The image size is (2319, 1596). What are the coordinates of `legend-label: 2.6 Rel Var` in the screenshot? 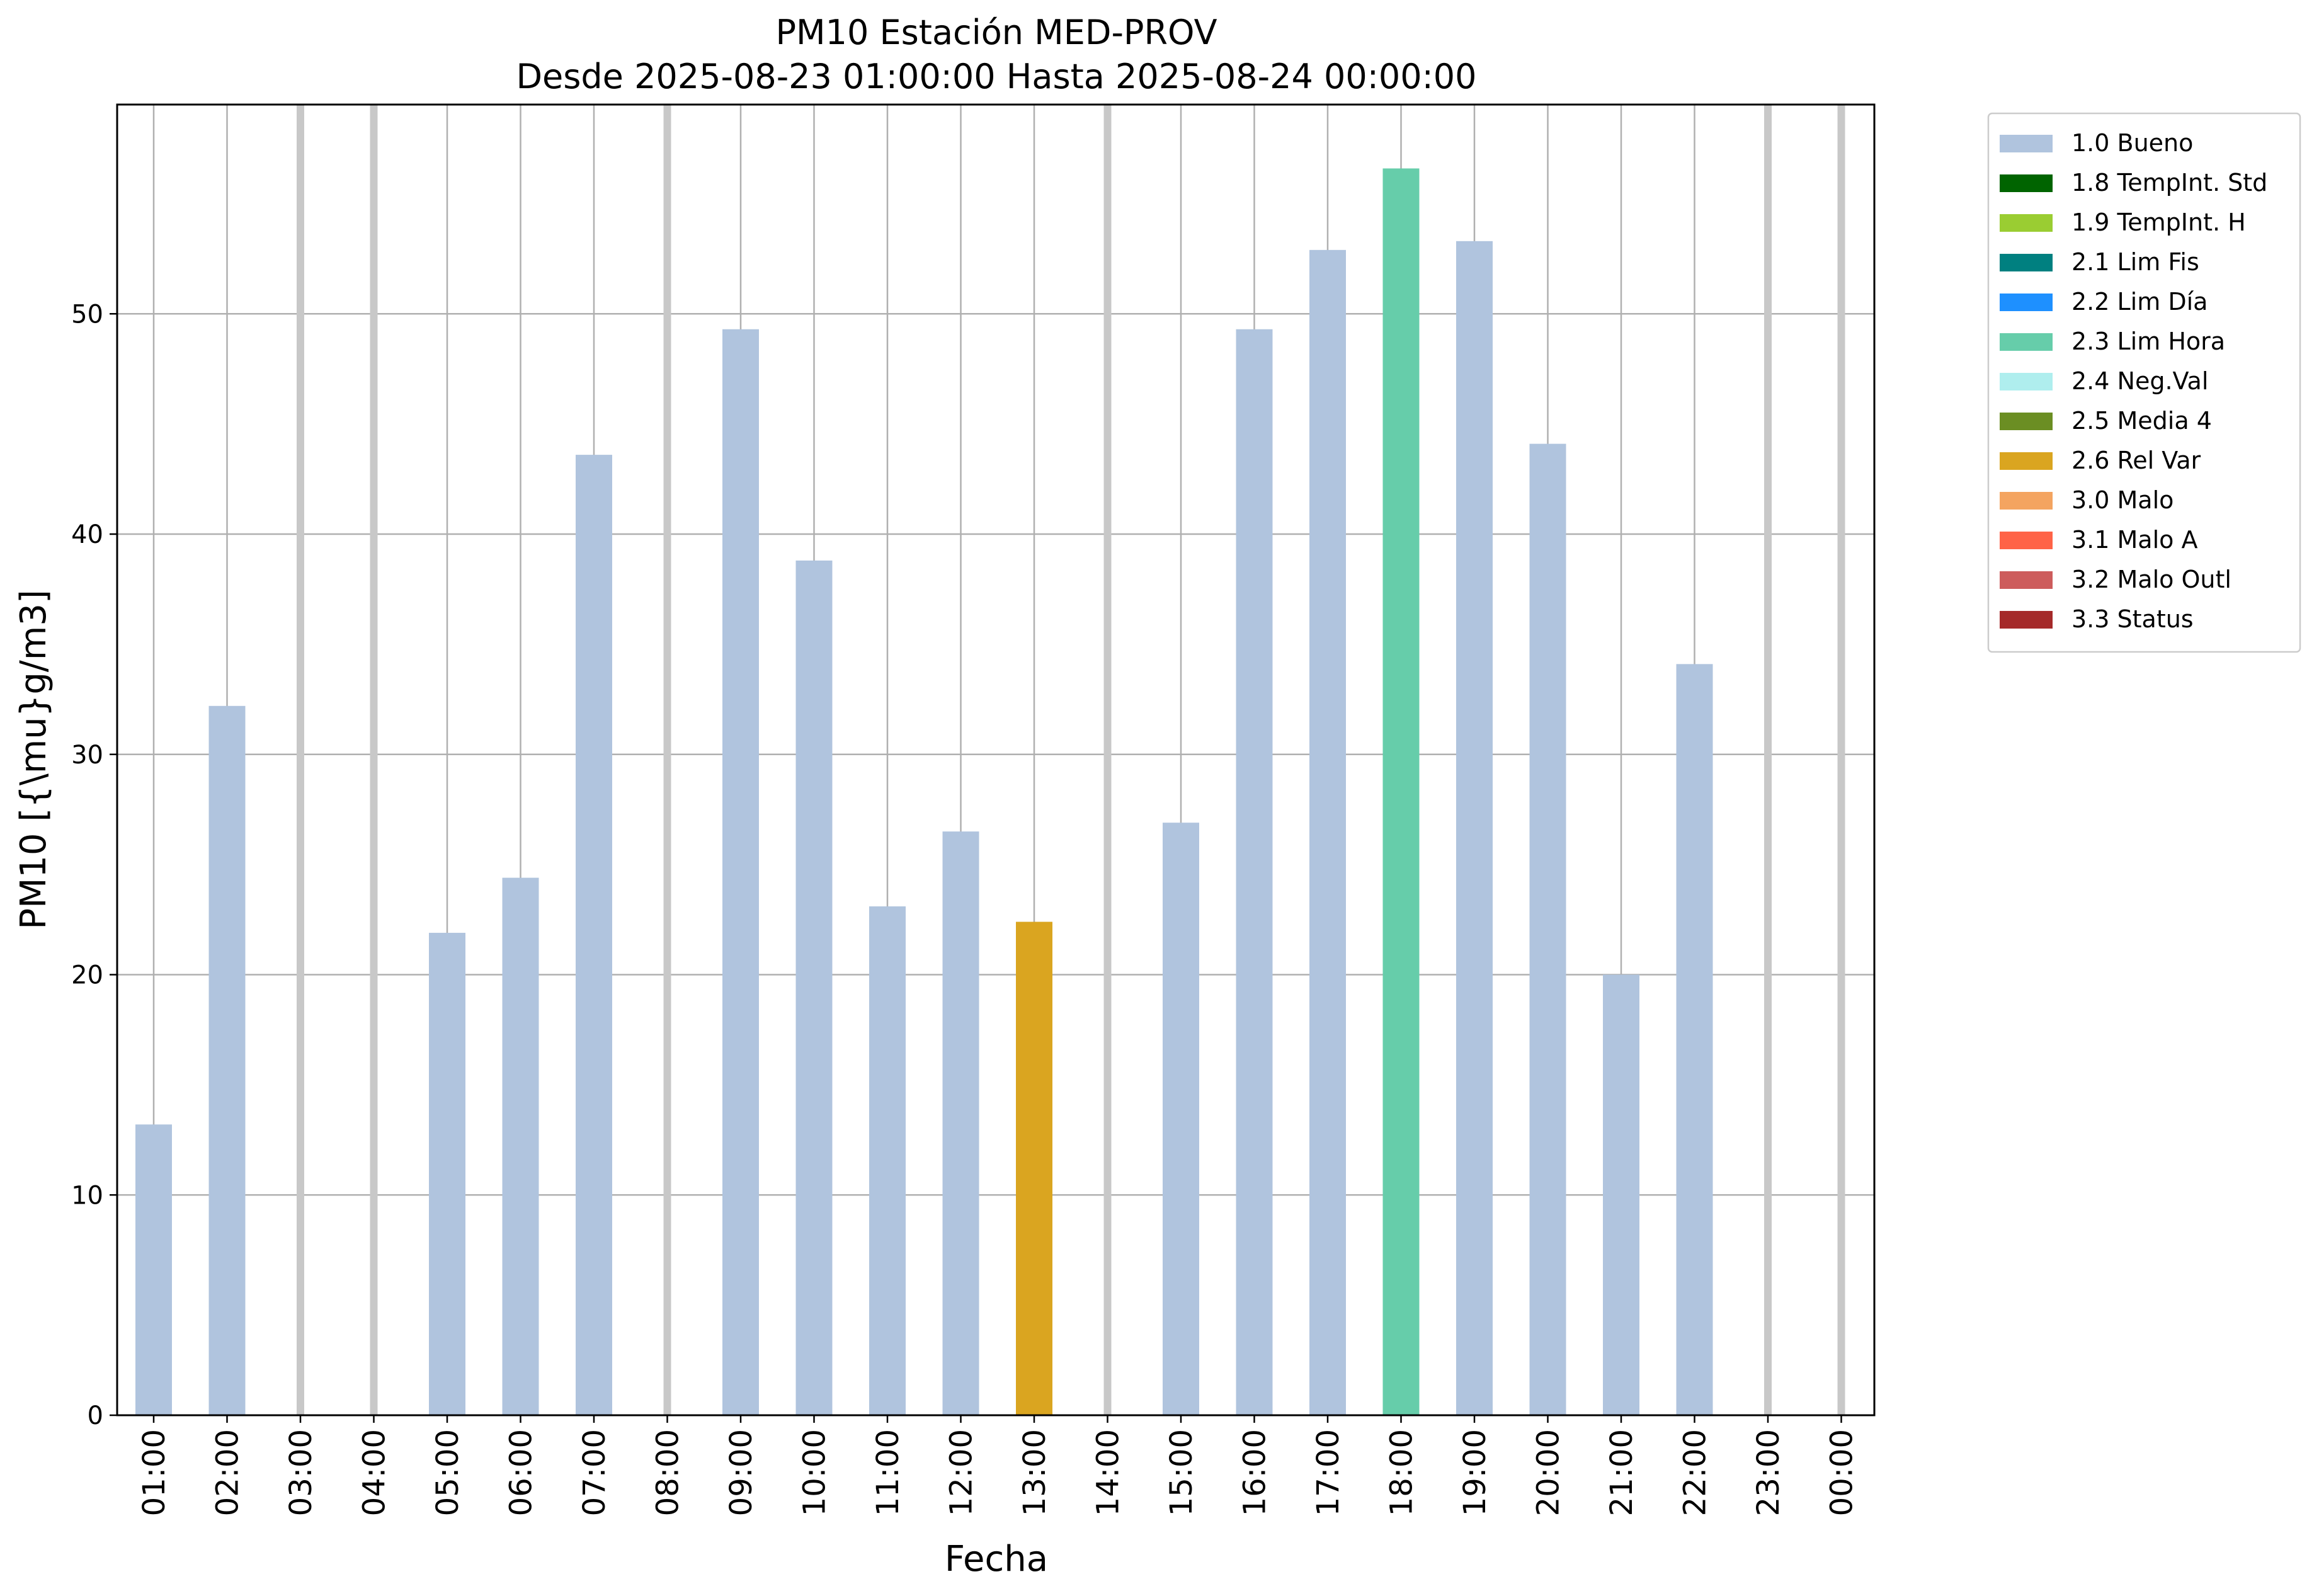 It's located at (2136, 460).